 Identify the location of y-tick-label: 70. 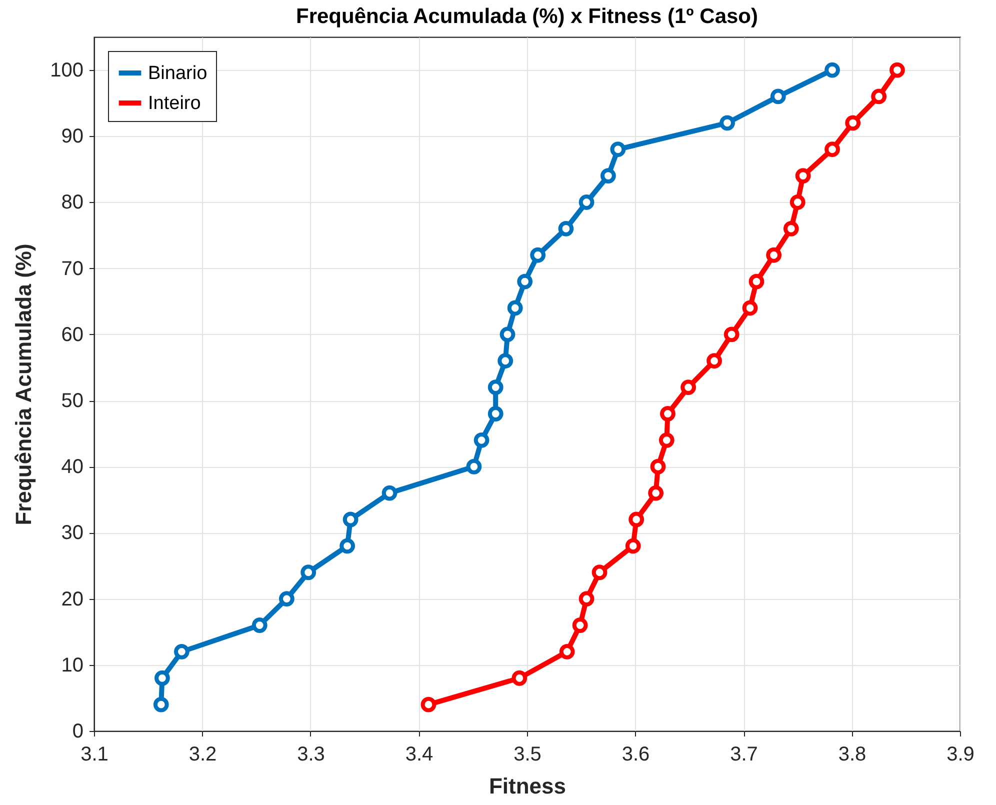
(72, 269).